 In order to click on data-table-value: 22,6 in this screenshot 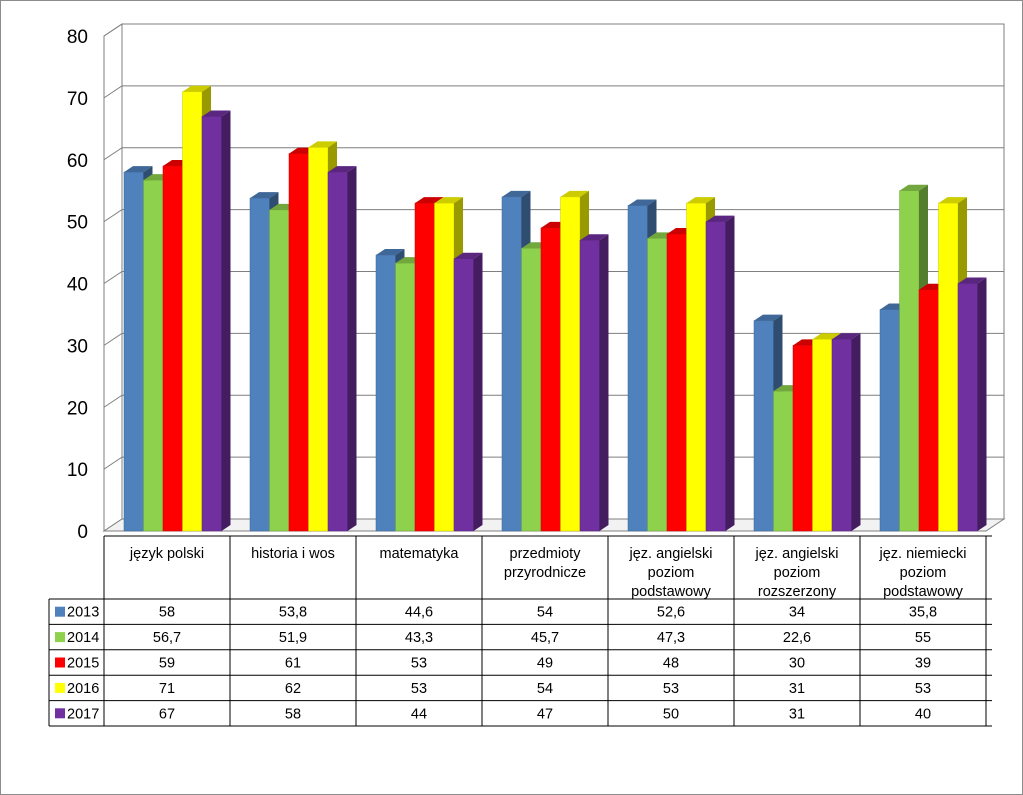, I will do `click(797, 638)`.